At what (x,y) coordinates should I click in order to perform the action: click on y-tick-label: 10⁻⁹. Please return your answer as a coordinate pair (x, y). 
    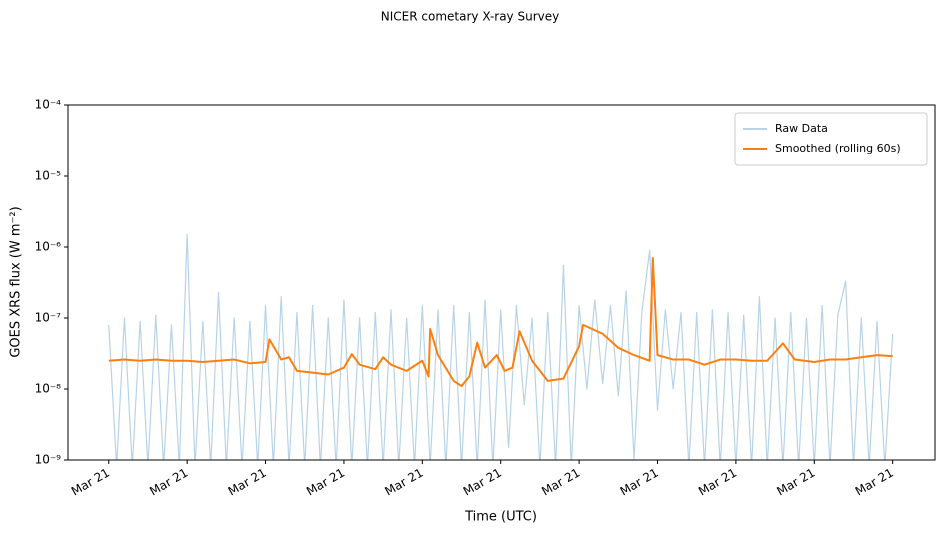
    Looking at the image, I should click on (48, 460).